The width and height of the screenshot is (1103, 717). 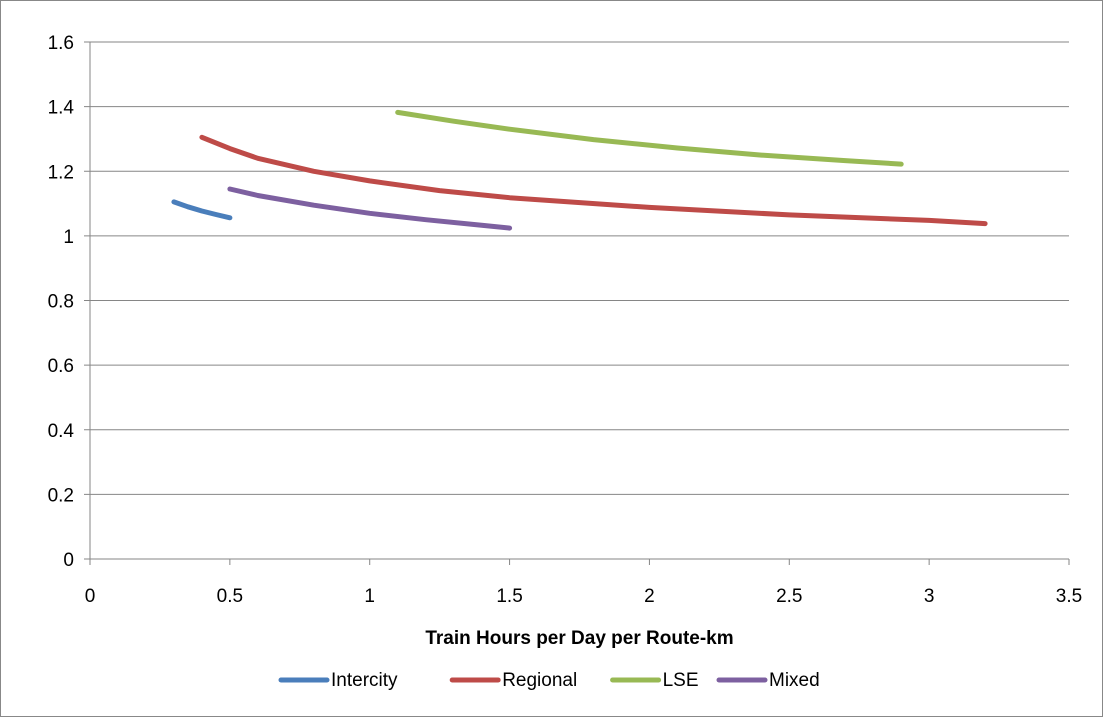 I want to click on series-line-intercity, so click(x=202, y=210).